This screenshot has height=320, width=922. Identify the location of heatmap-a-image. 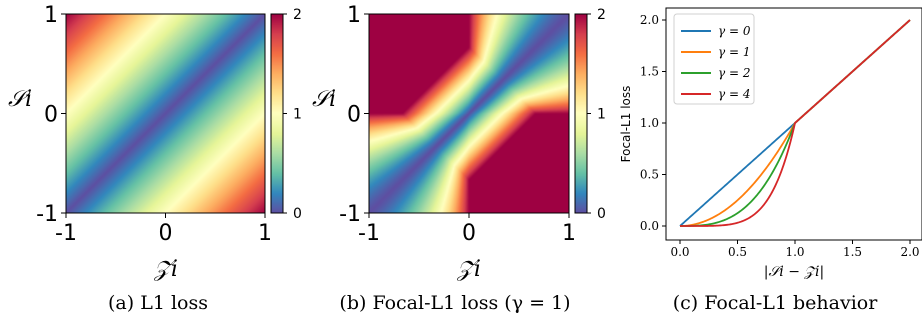
(165, 113).